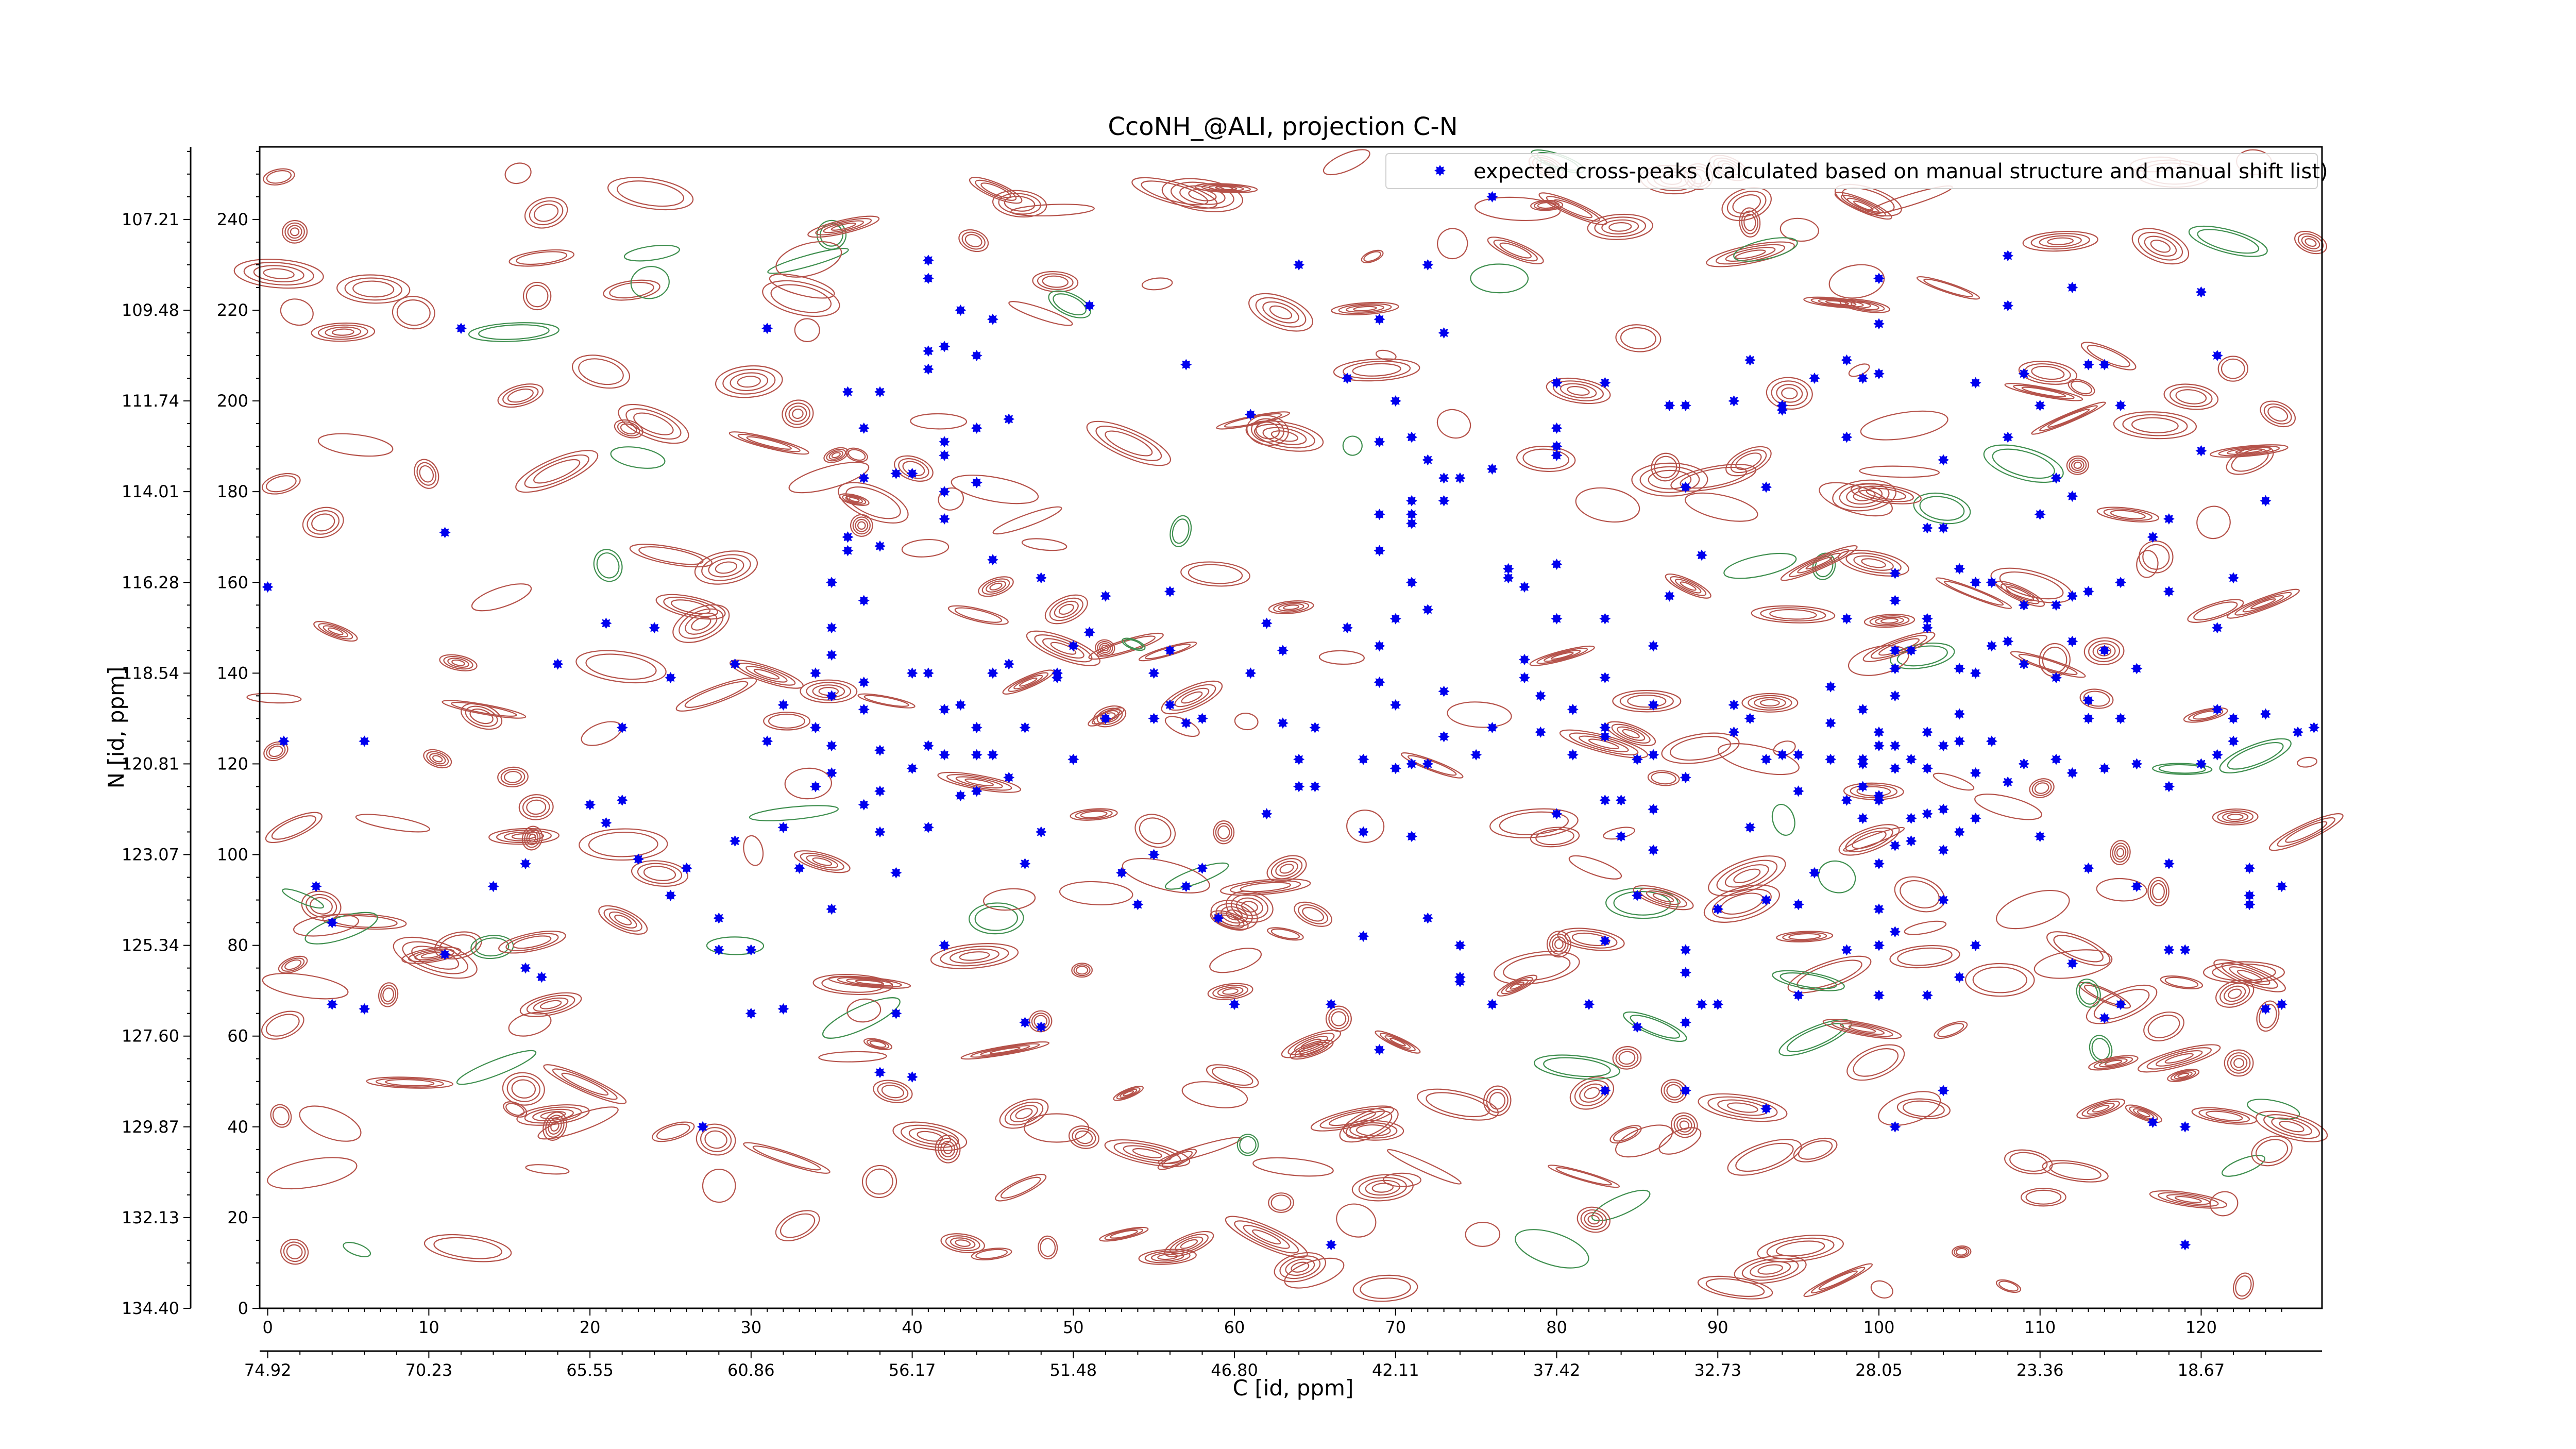 The image size is (2576, 1449). I want to click on legend-box, so click(1851, 171).